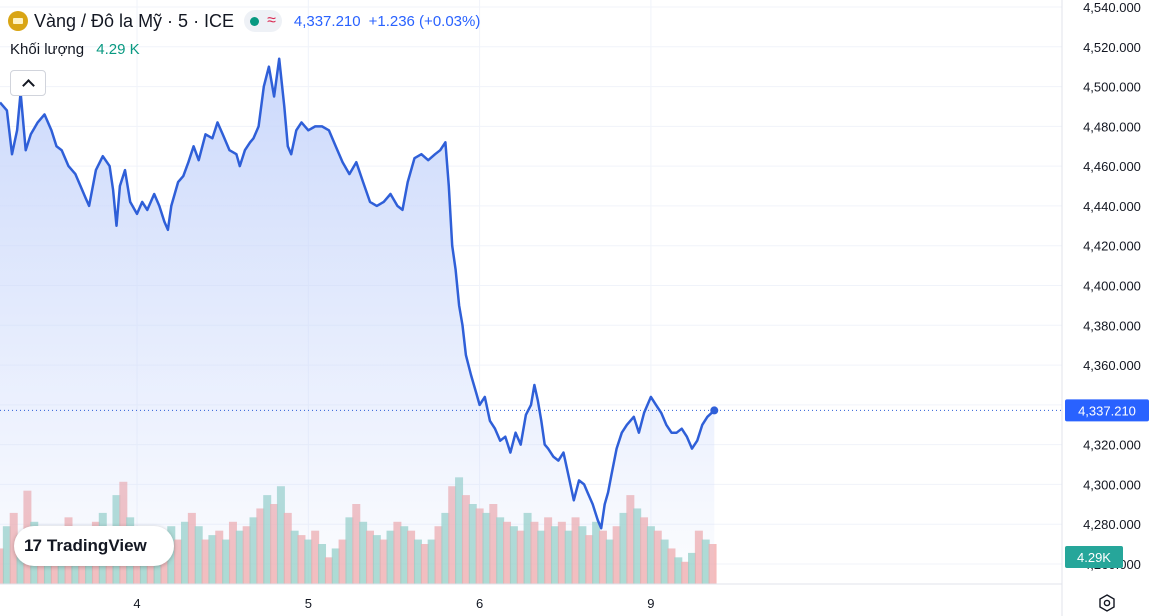 The image size is (1153, 616). Describe the element at coordinates (1112, 126) in the screenshot. I see `y-tick-label: 4,480.000` at that location.